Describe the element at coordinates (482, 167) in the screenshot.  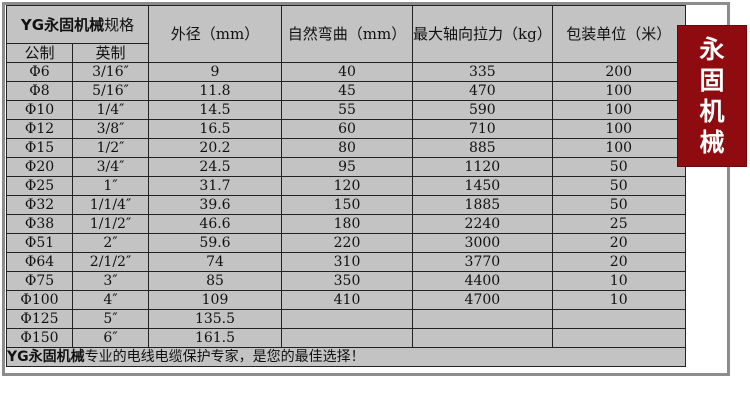
I see `table-cell: 1120` at that location.